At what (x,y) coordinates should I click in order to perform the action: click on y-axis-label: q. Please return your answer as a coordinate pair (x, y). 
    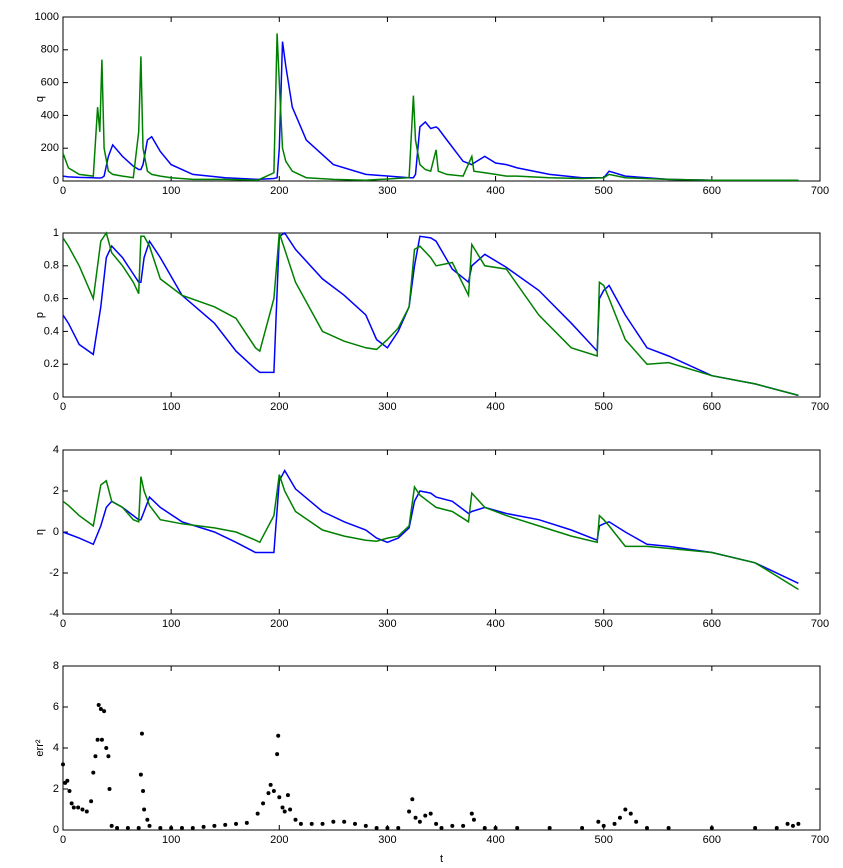
    Looking at the image, I should click on (40, 99).